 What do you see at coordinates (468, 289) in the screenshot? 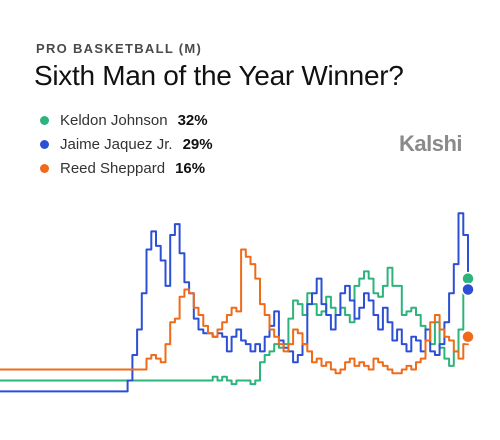
I see `end-marker-jaime-jaquez-jr` at bounding box center [468, 289].